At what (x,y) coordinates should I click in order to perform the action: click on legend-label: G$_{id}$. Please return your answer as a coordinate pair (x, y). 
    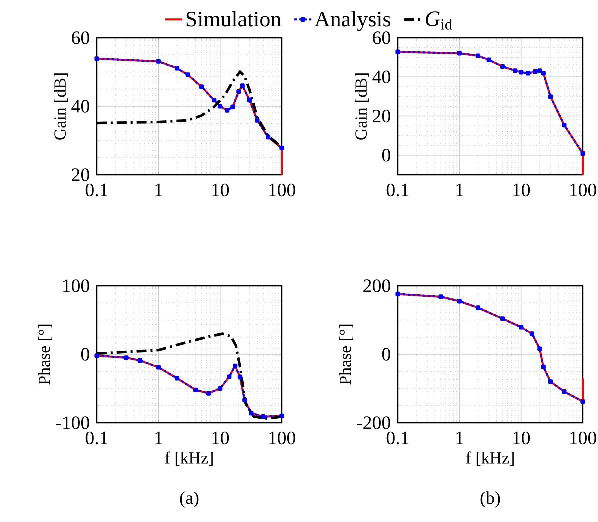
    Looking at the image, I should click on (439, 21).